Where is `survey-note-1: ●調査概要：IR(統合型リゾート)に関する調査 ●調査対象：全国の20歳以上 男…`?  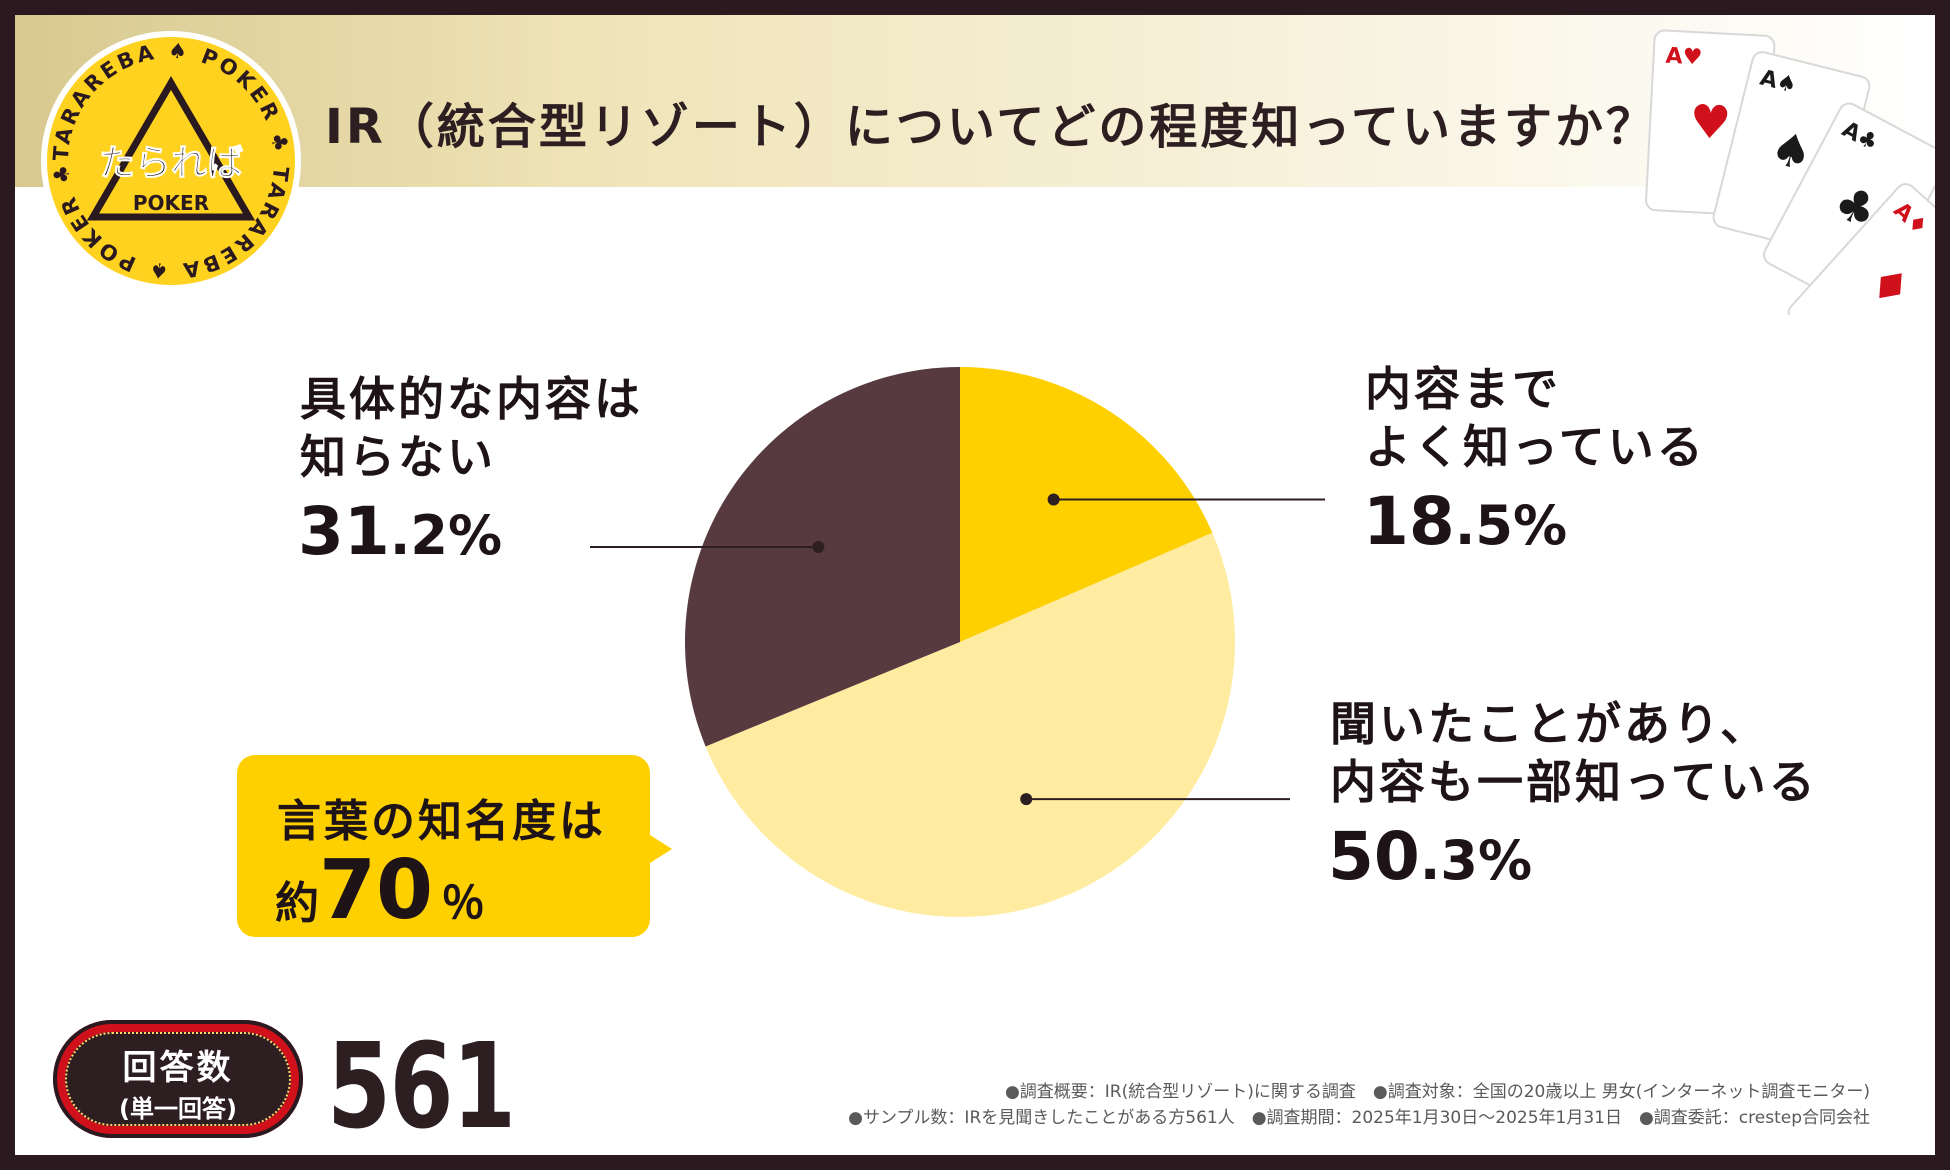 survey-note-1: ●調査概要：IR(統合型リゾート)に関する調査 ●調査対象：全国の20歳以上 男… is located at coordinates (1437, 1092).